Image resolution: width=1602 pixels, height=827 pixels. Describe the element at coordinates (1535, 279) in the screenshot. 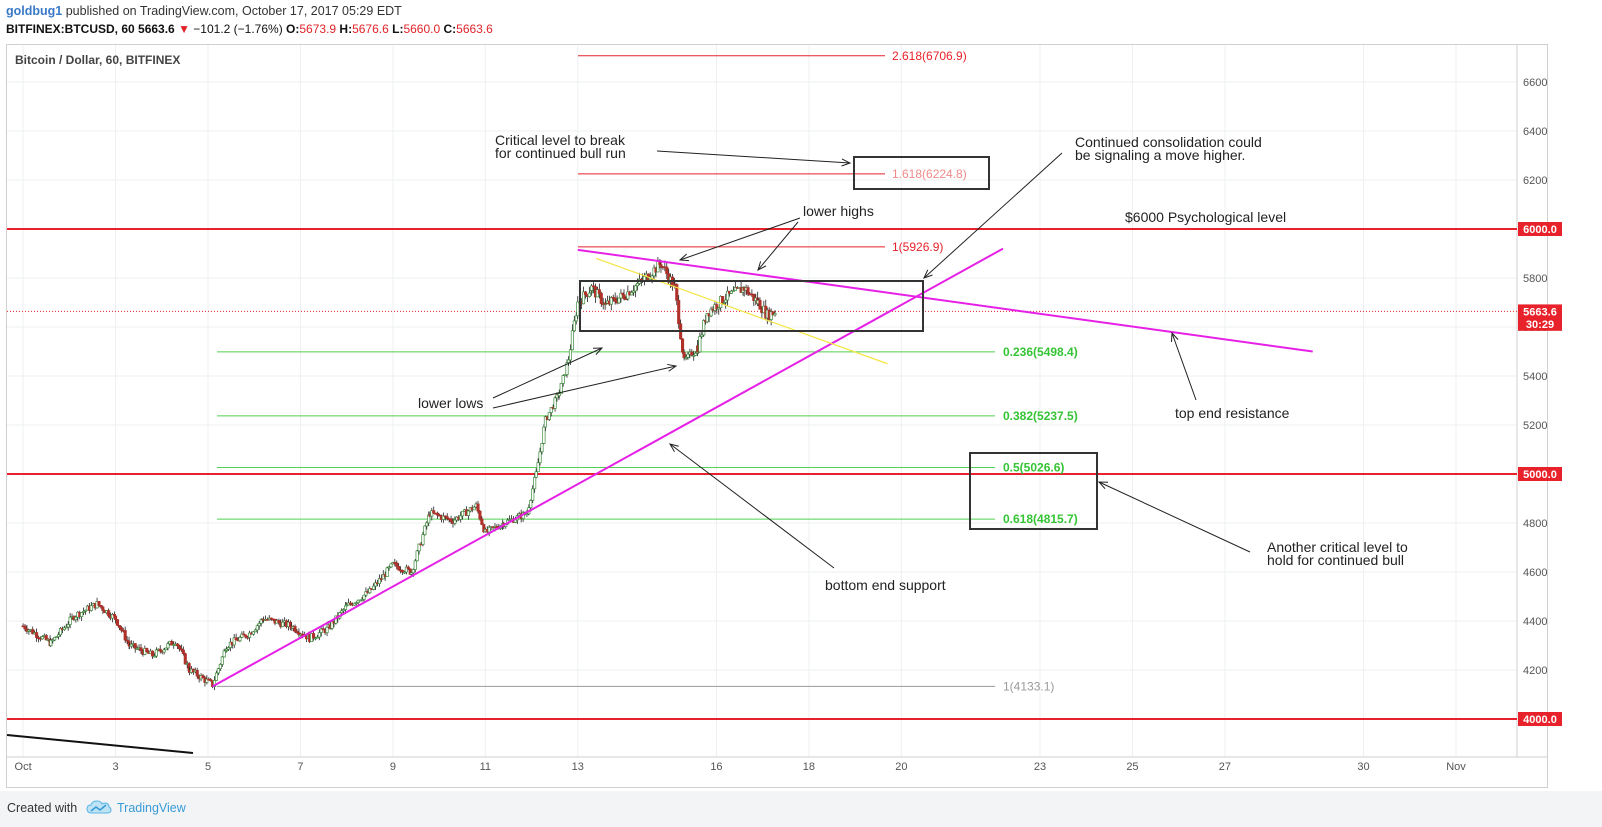

I see `y-tick-label: 5800` at that location.